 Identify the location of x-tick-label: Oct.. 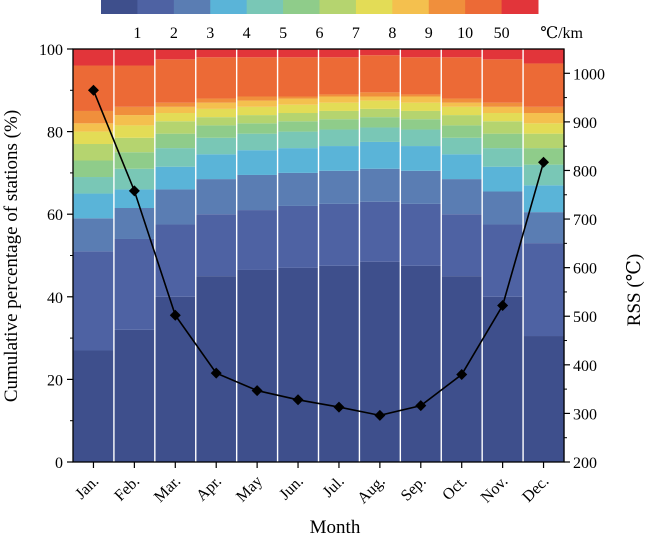
(454, 488).